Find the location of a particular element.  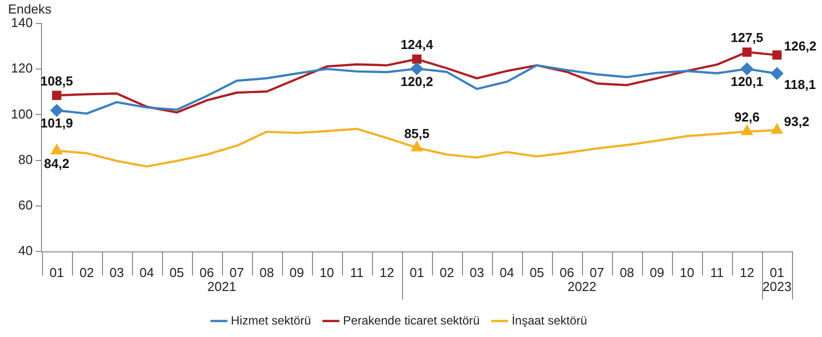

data-label: 124,4 is located at coordinates (417, 44).